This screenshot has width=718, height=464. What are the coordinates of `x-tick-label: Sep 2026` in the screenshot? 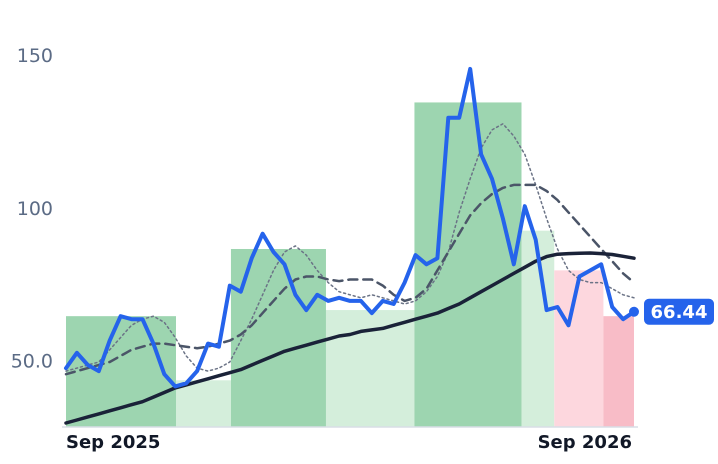 It's located at (585, 442).